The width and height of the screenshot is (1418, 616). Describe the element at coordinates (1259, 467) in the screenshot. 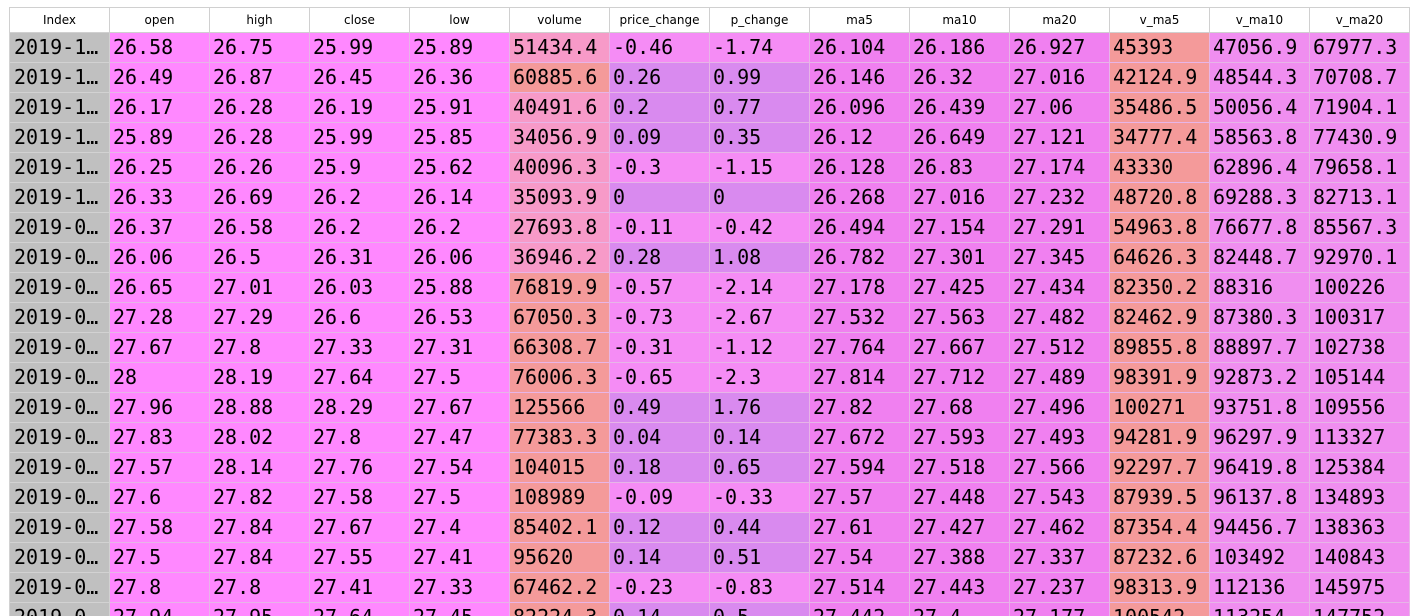

I see `cell-v-ma10: 96419.8` at that location.